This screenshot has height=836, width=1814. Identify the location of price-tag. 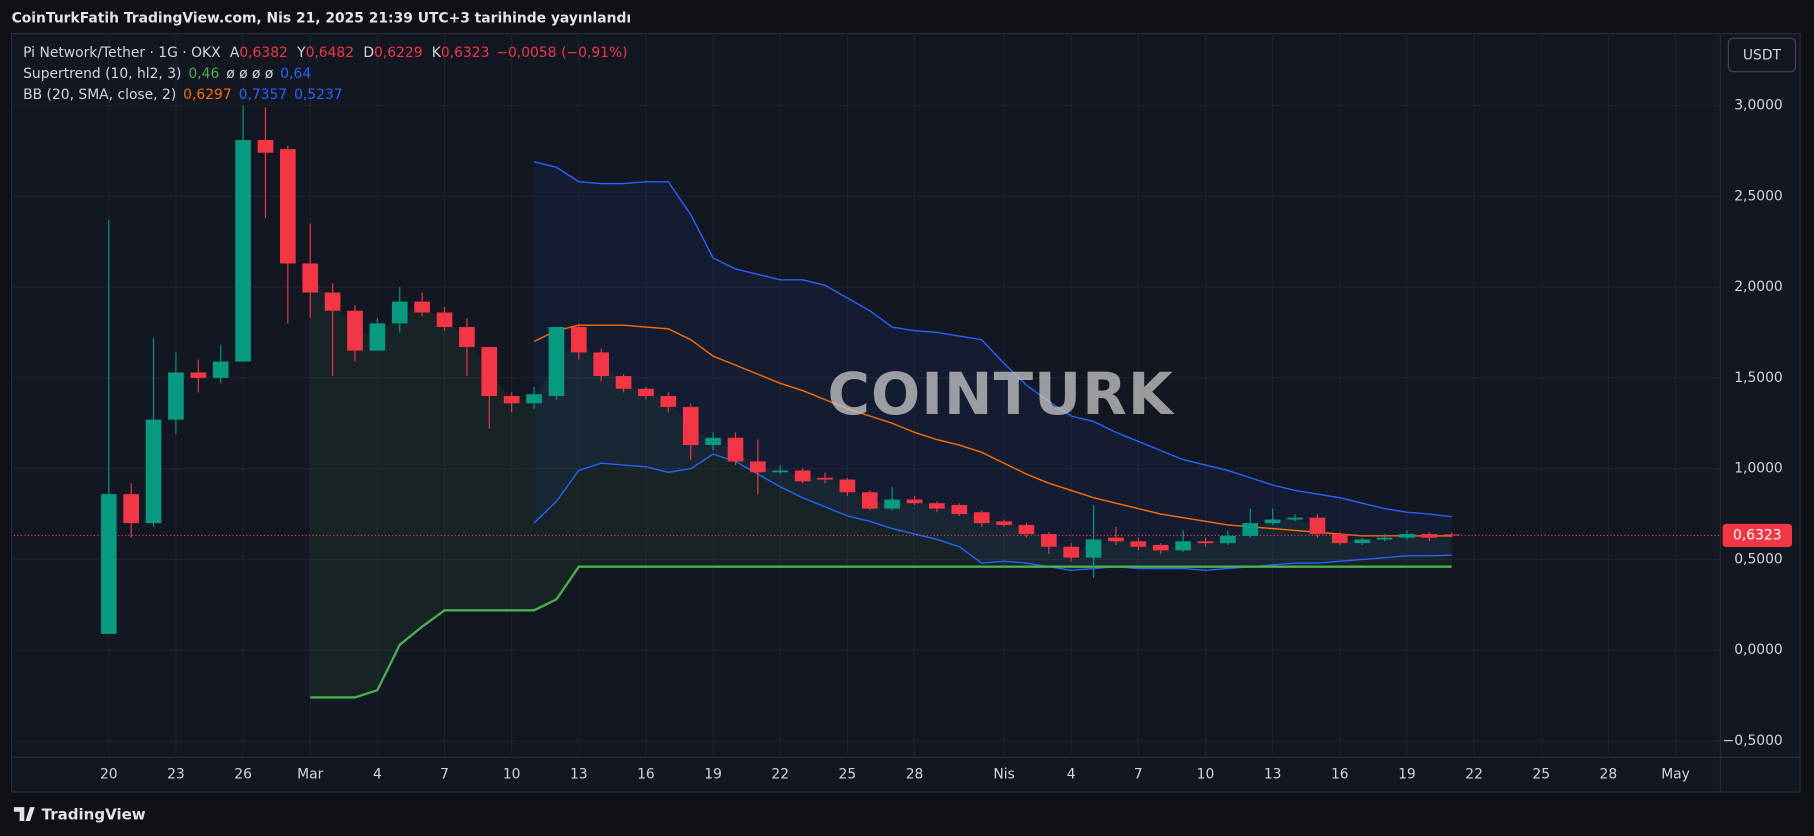
(1757, 535).